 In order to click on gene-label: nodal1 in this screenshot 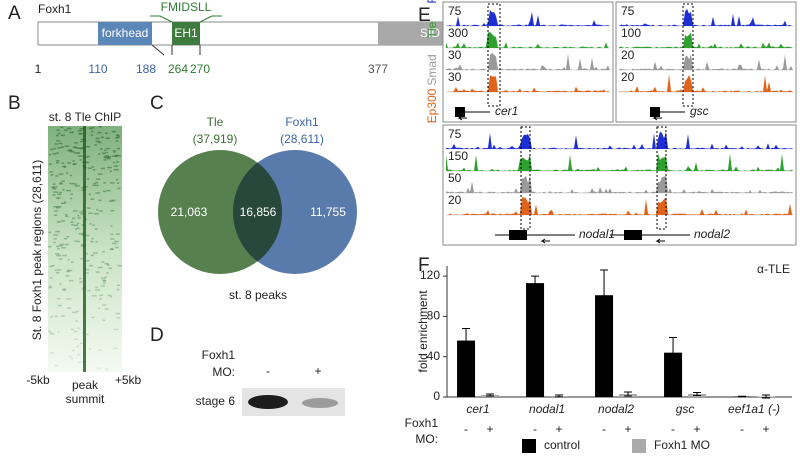, I will do `click(597, 234)`.